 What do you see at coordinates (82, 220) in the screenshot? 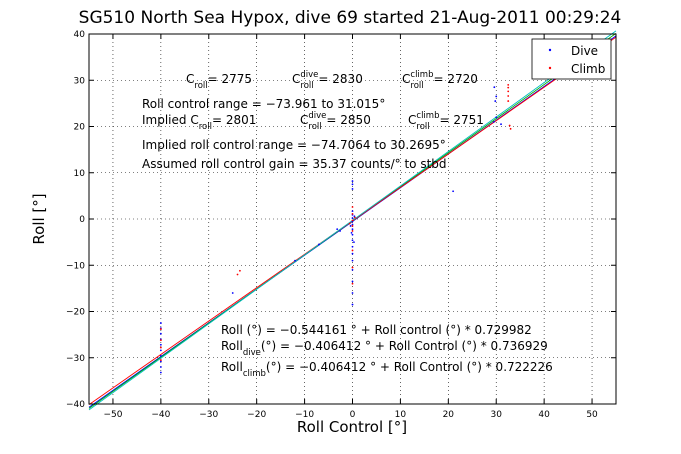
I see `y-tick-label: 0` at bounding box center [82, 220].